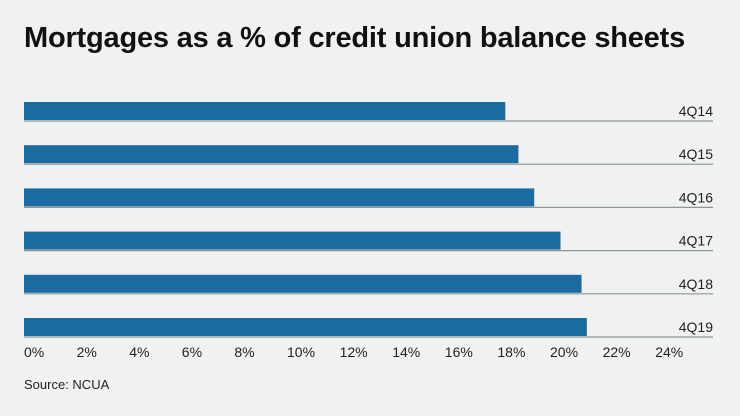  What do you see at coordinates (669, 352) in the screenshot?
I see `x-tick-label: 24%` at bounding box center [669, 352].